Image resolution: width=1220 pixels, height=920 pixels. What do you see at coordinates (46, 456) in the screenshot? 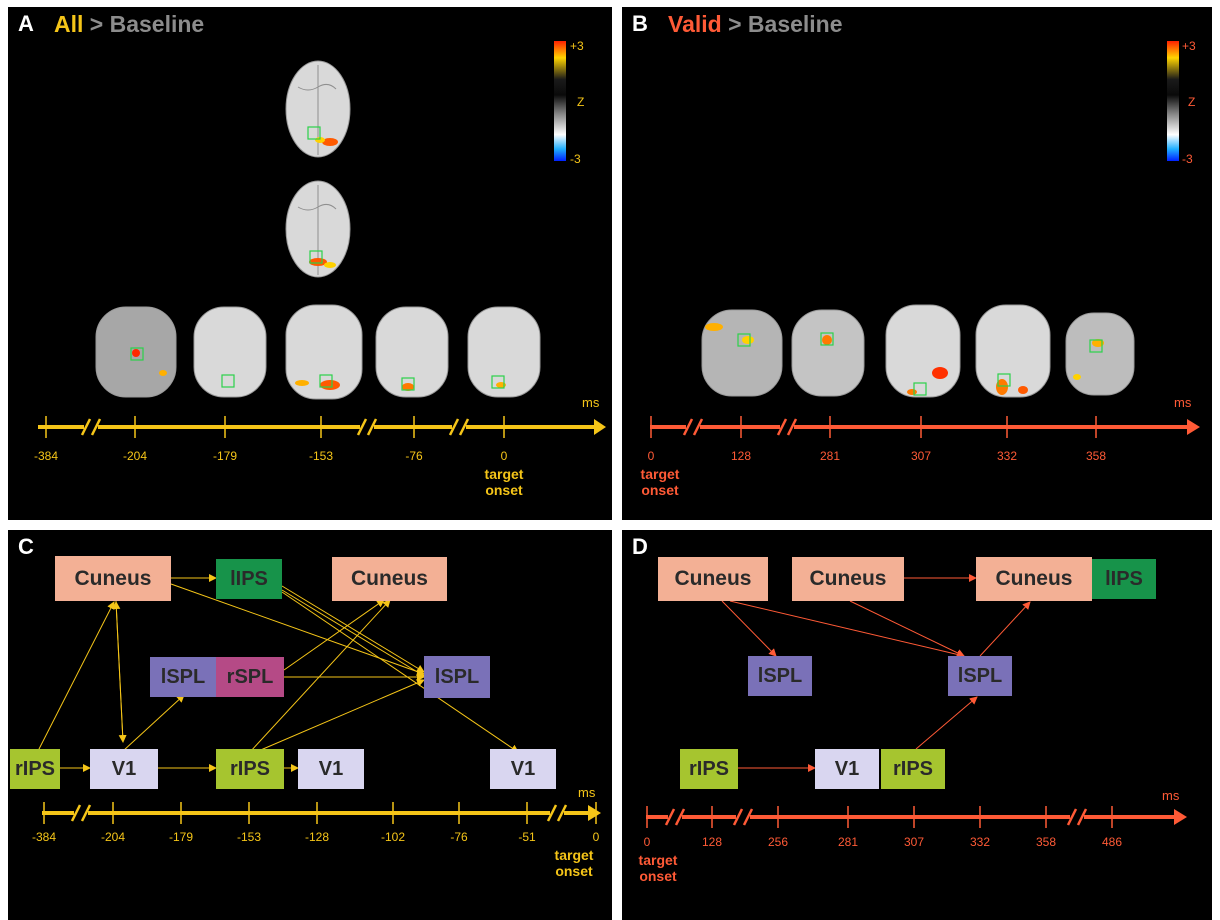
I see `tick-label: -384` at bounding box center [46, 456].